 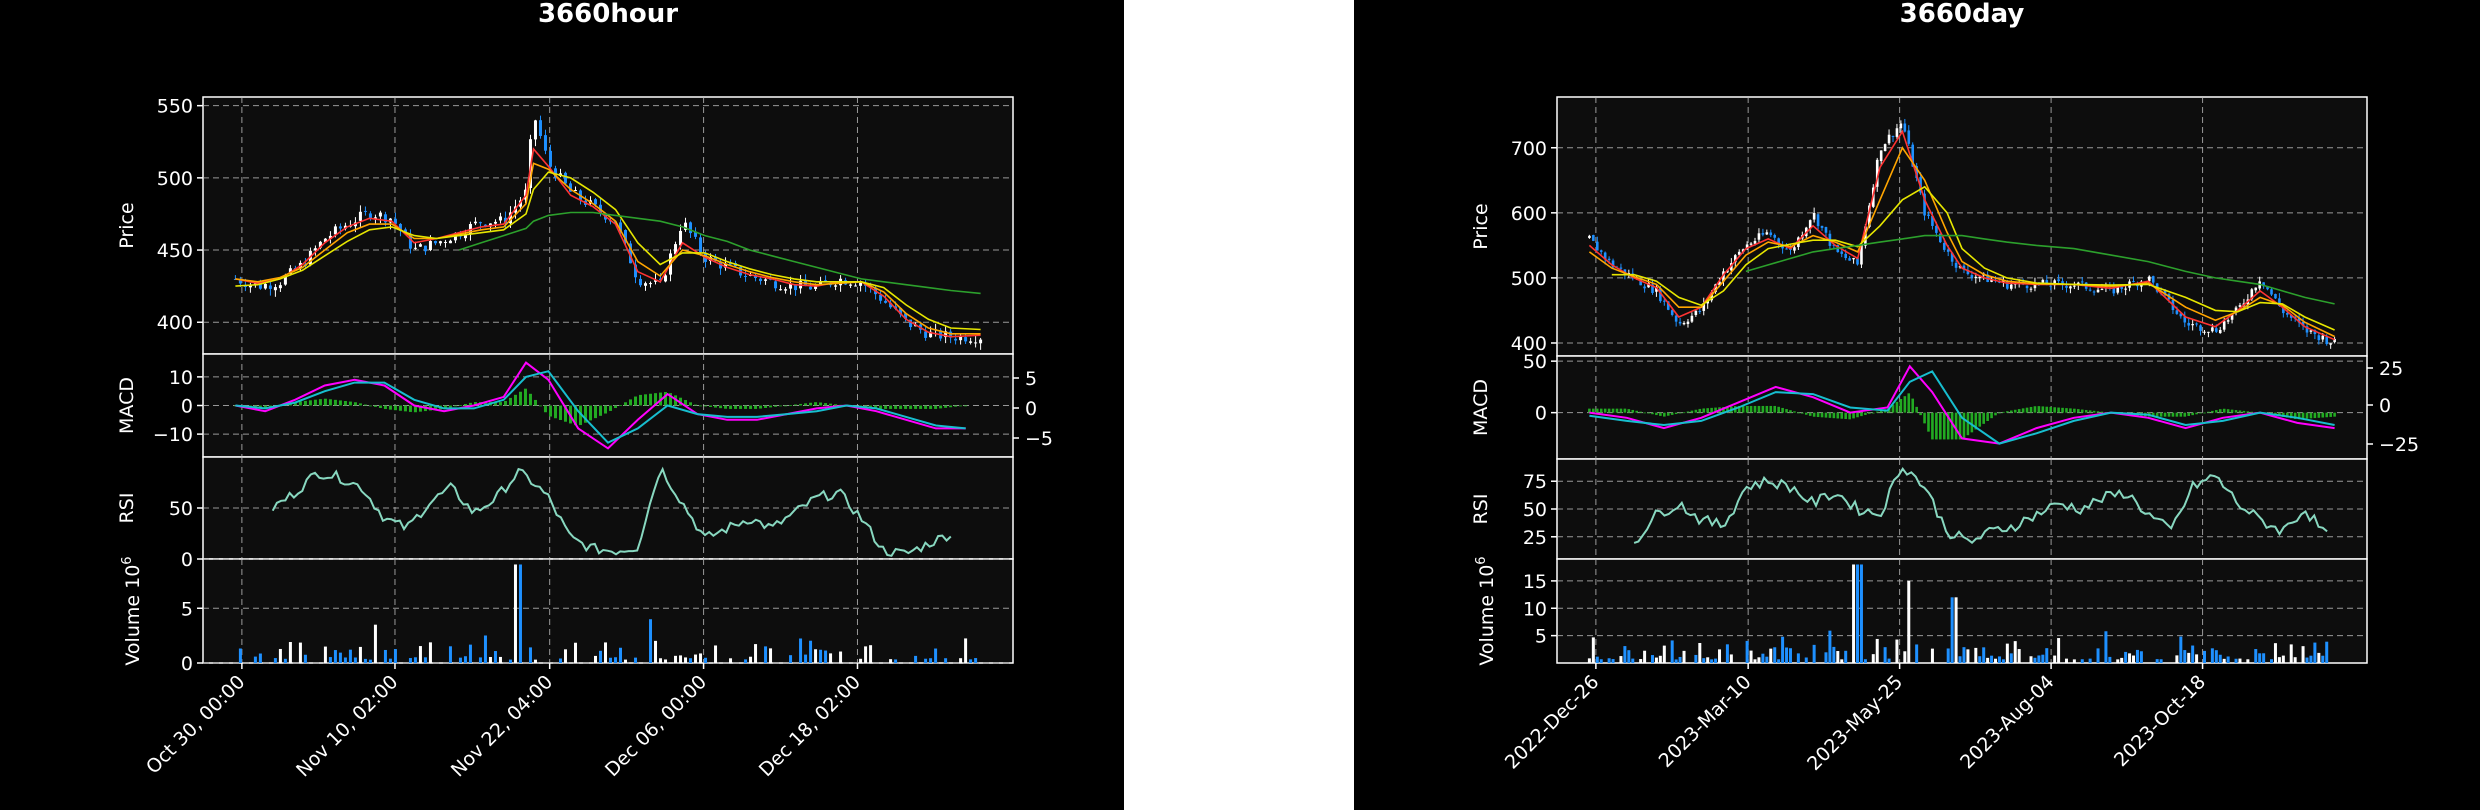 What do you see at coordinates (1541, 414) in the screenshot?
I see `macd-left-tick-label: 0` at bounding box center [1541, 414].